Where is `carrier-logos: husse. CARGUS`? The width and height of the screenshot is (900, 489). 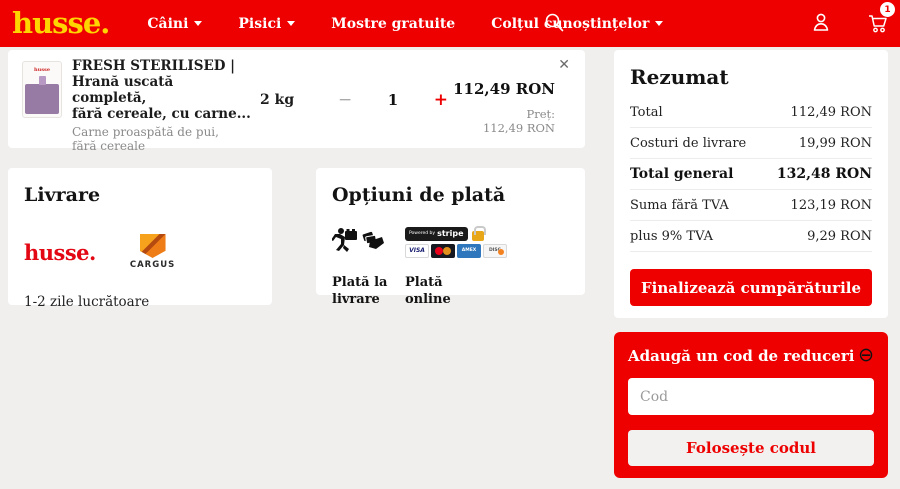 carrier-logos: husse. CARGUS is located at coordinates (140, 252).